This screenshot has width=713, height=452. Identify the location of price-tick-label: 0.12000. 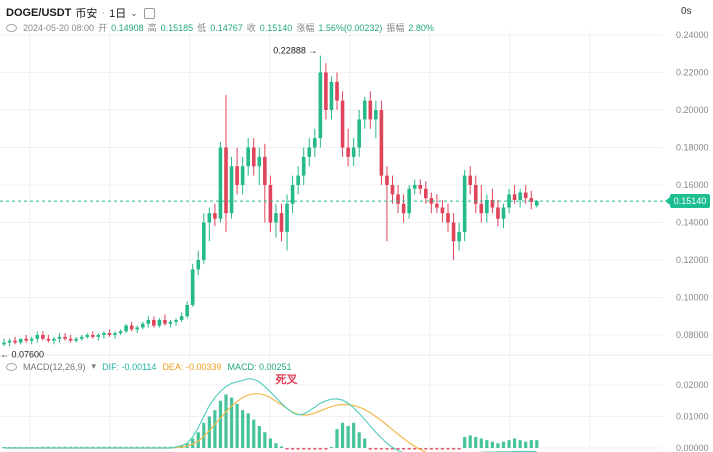
(692, 260).